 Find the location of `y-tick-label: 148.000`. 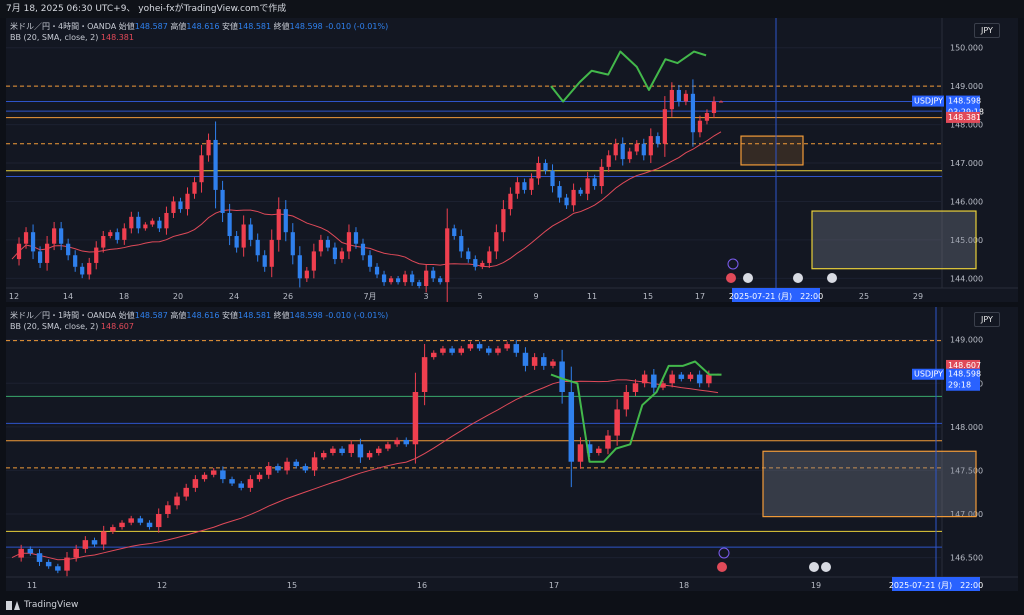

y-tick-label: 148.000 is located at coordinates (966, 125).